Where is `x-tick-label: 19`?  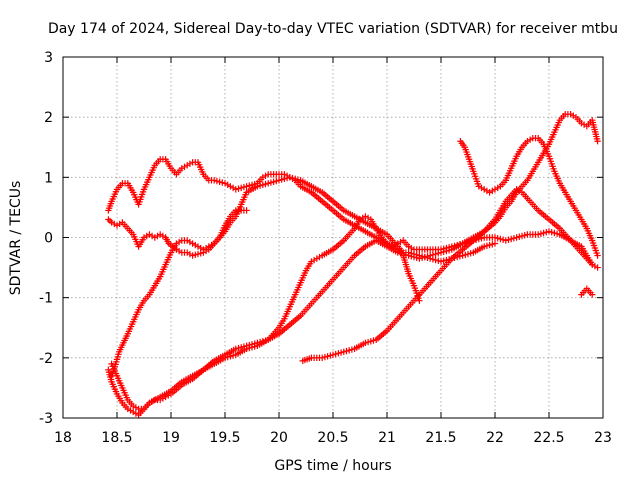 x-tick-label: 19 is located at coordinates (171, 438).